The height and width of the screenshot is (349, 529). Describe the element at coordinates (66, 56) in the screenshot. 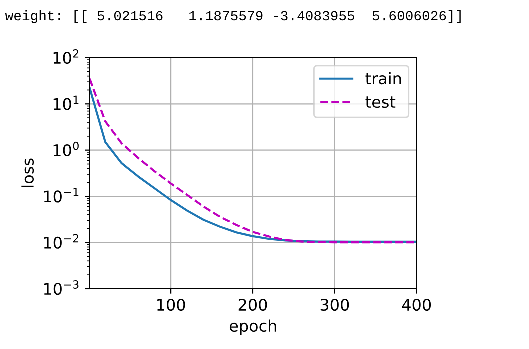

I see `y-tick-label: 10$^{2}$` at that location.